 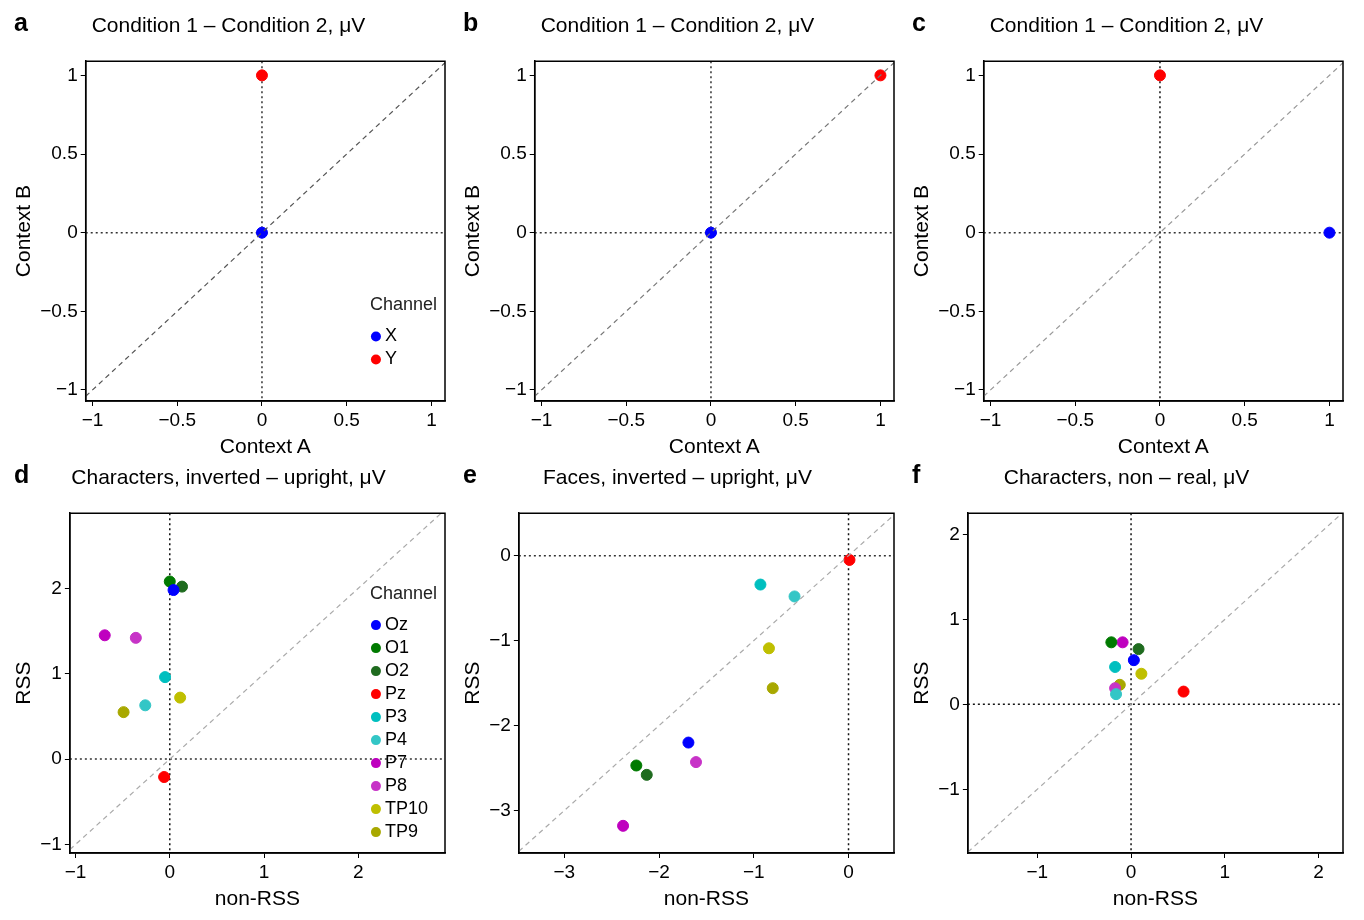 I want to click on legend-label: O1, so click(x=396, y=647).